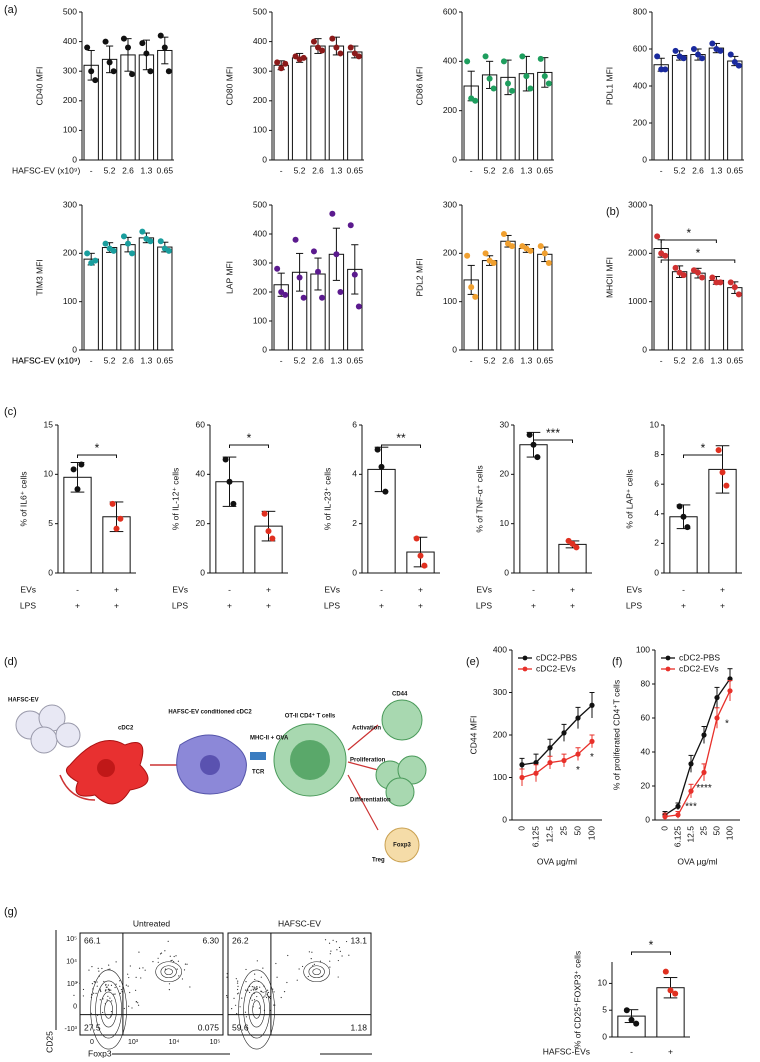 This screenshot has width=760, height=1062. Describe the element at coordinates (646, 751) in the screenshot. I see `y-tick-label: 40` at that location.